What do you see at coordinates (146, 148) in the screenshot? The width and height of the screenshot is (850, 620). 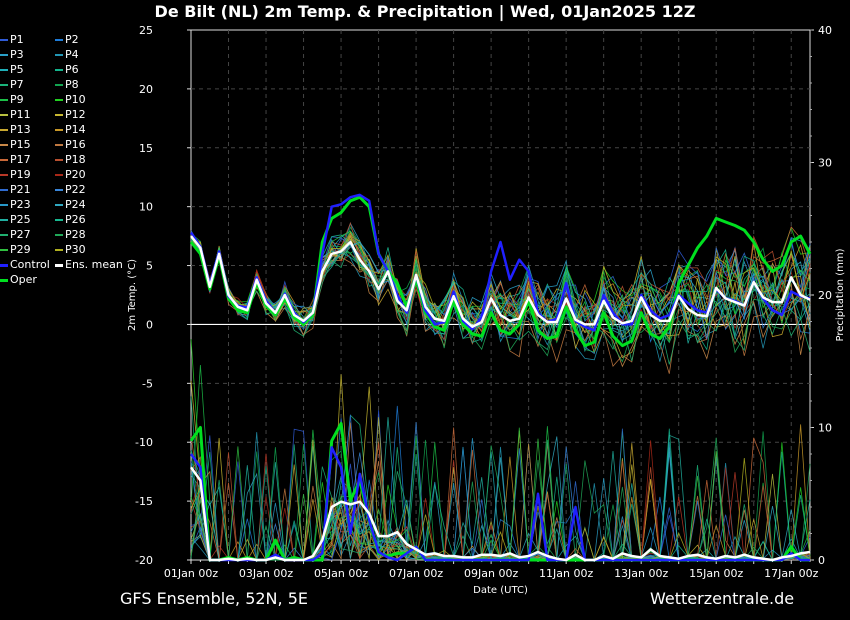 I see `y-tick-label: 15` at bounding box center [146, 148].